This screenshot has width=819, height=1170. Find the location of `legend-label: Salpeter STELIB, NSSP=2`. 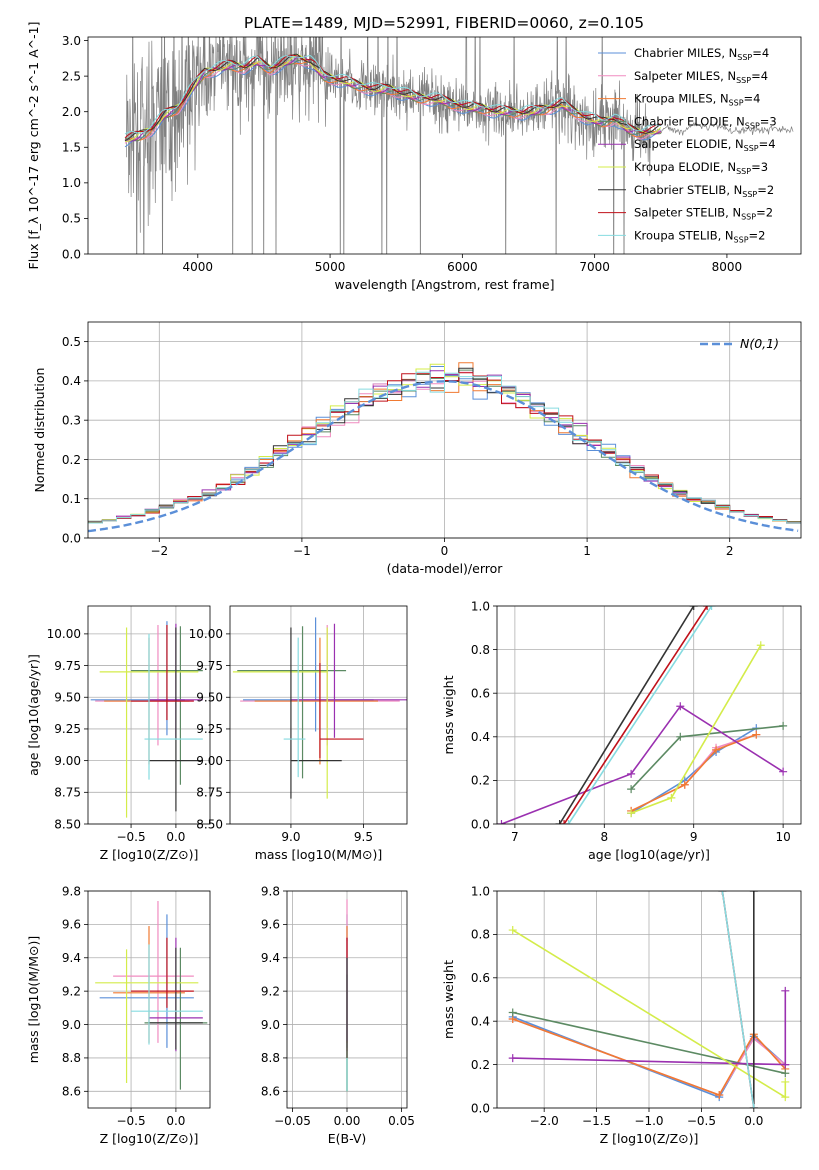

legend-label: Salpeter STELIB, NSSP=2 is located at coordinates (703, 214).